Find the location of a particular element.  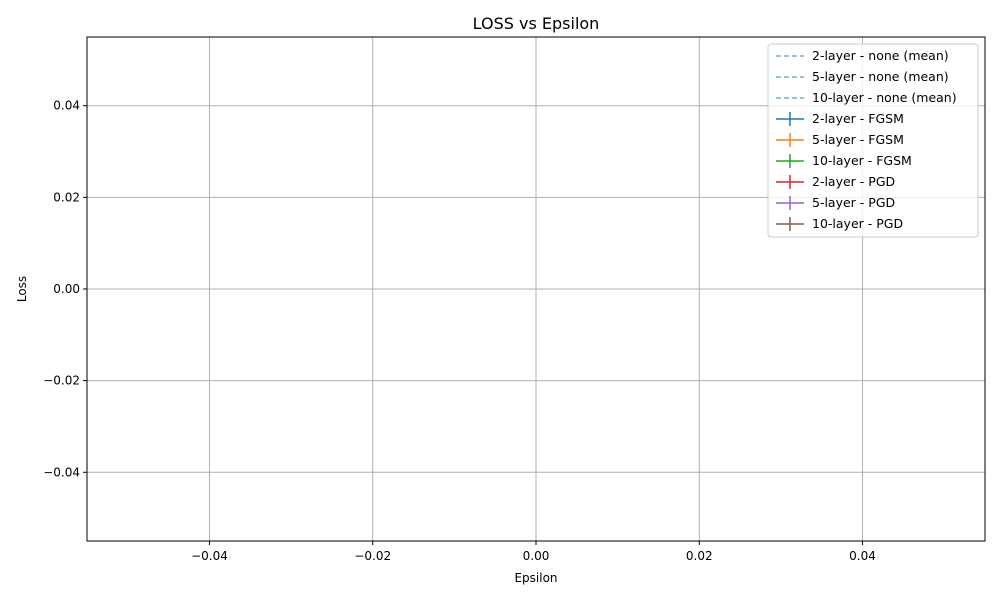

legend-entry: 5-layer - FGSM is located at coordinates (840, 139).